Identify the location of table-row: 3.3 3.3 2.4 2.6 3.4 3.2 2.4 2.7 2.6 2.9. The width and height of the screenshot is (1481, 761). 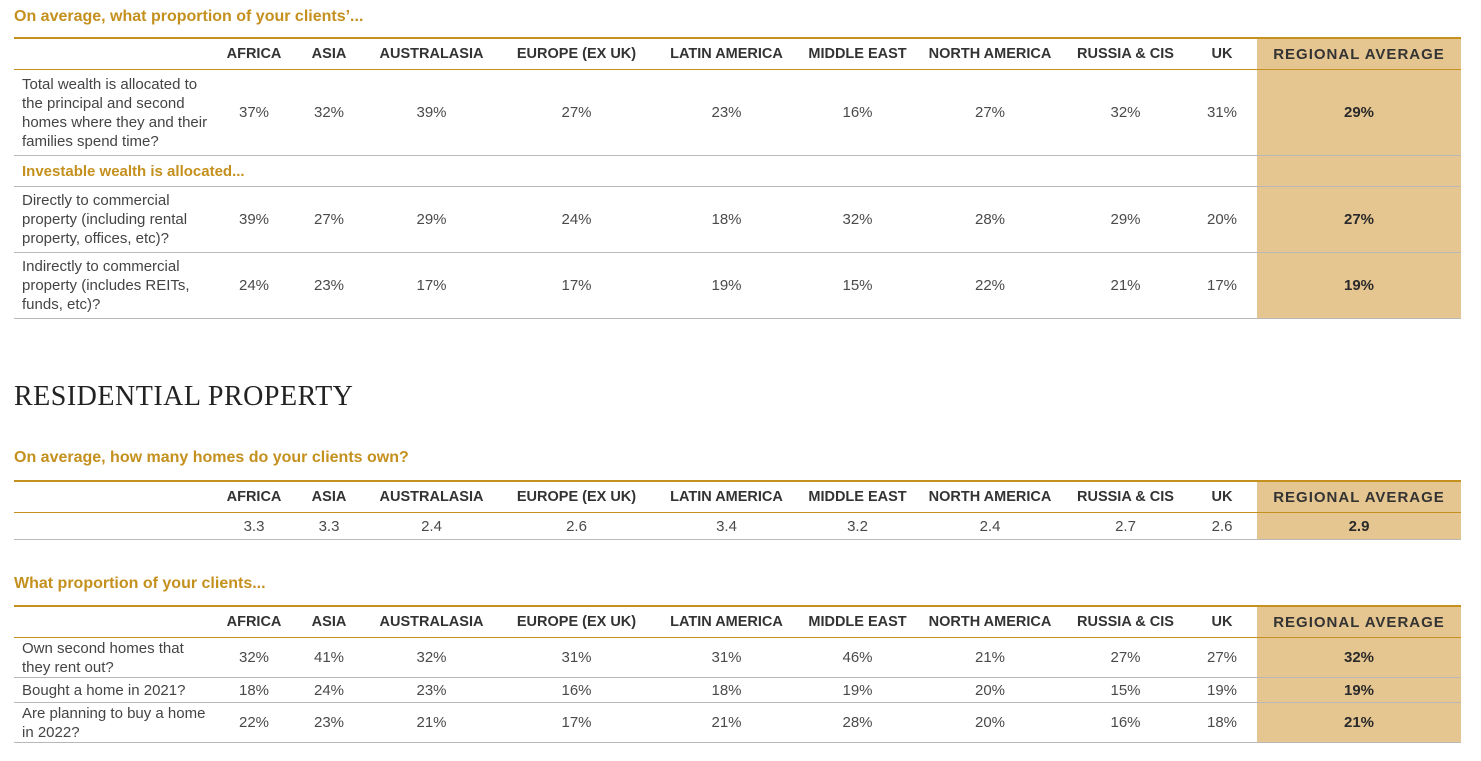
(737, 526).